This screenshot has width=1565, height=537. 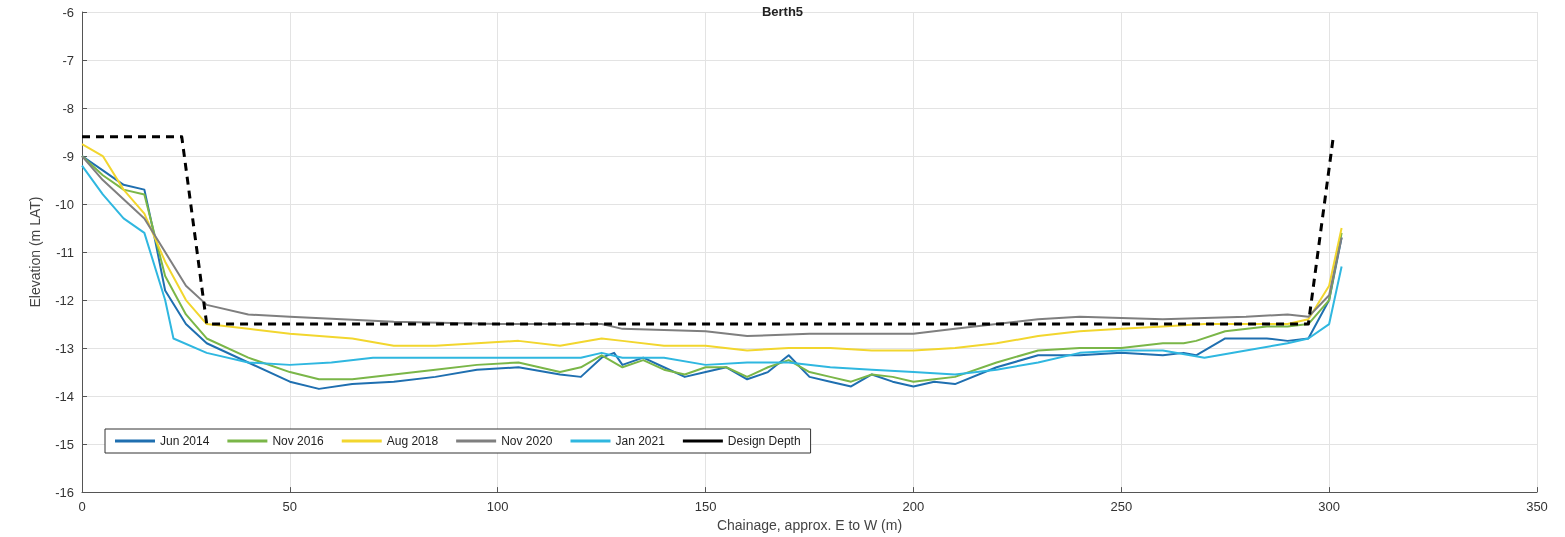 I want to click on y-tick-label: -11, so click(x=65, y=252).